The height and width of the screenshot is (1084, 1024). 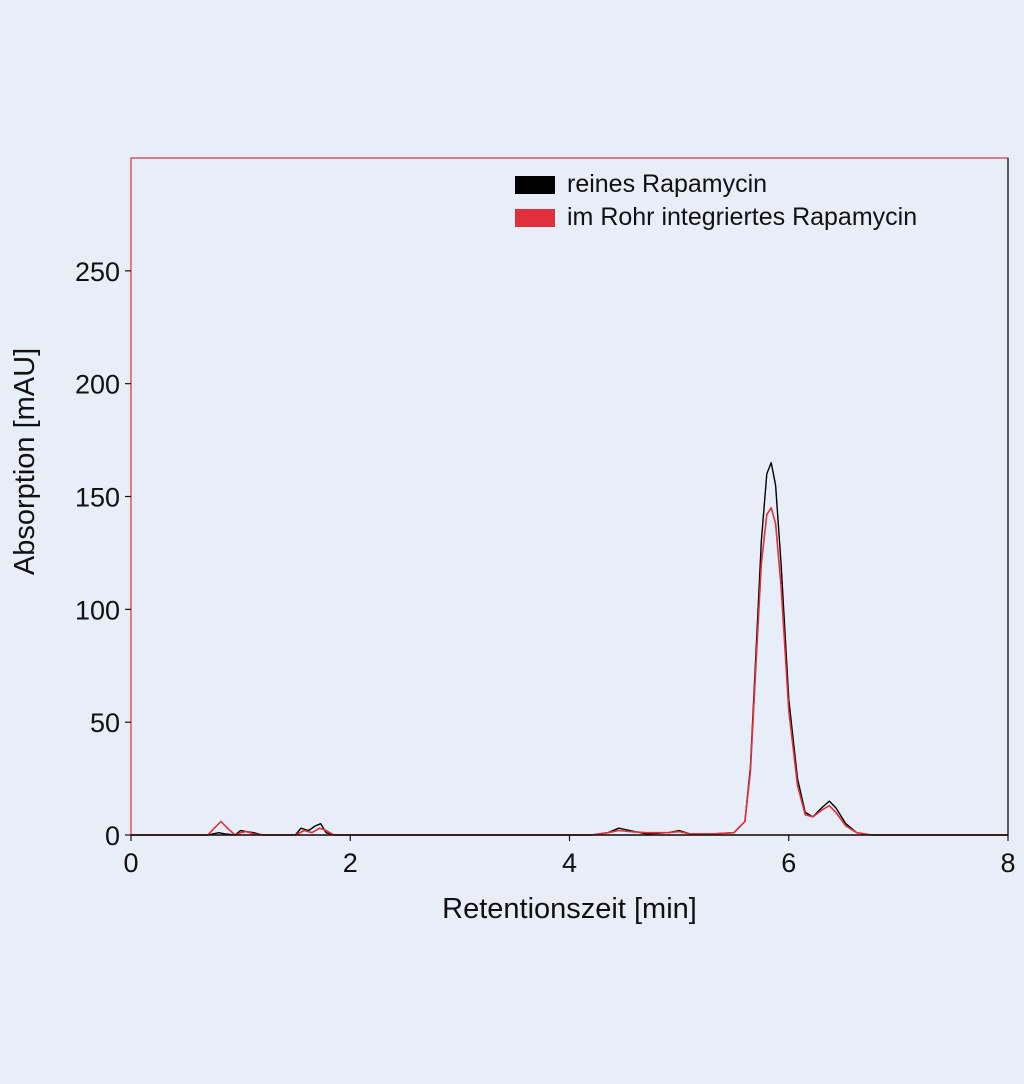 I want to click on y-tick-label: 250, so click(x=97, y=272).